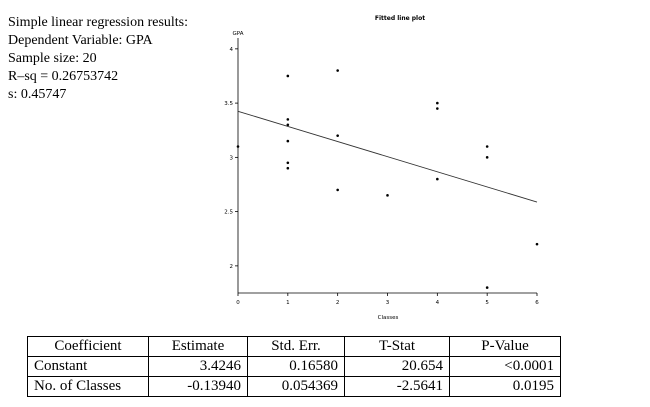 The width and height of the screenshot is (650, 407). I want to click on cell-t-stat: -2.5641, so click(397, 386).